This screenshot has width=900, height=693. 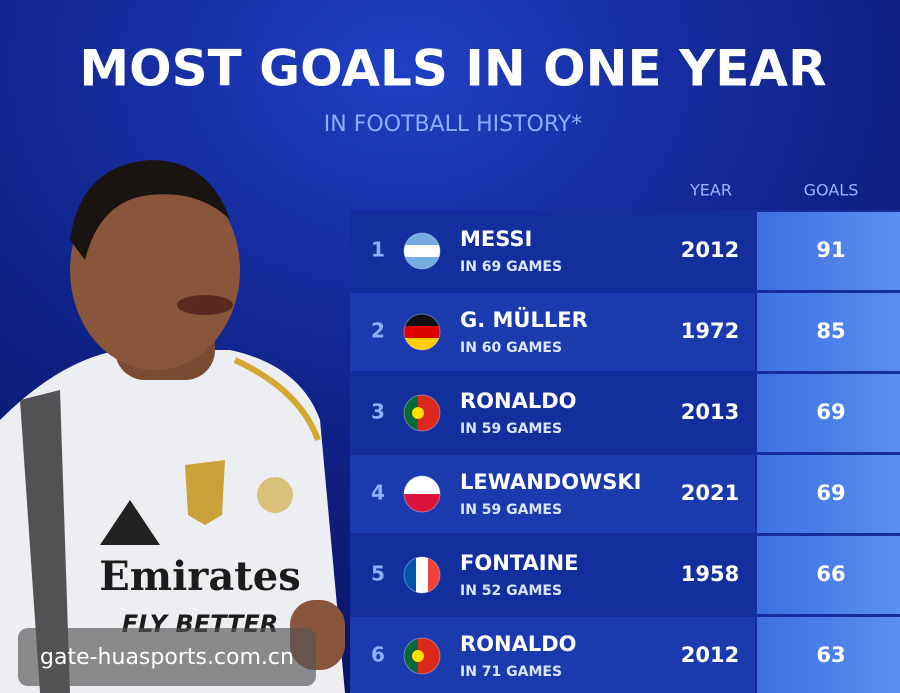 What do you see at coordinates (378, 412) in the screenshot?
I see `rank: 3` at bounding box center [378, 412].